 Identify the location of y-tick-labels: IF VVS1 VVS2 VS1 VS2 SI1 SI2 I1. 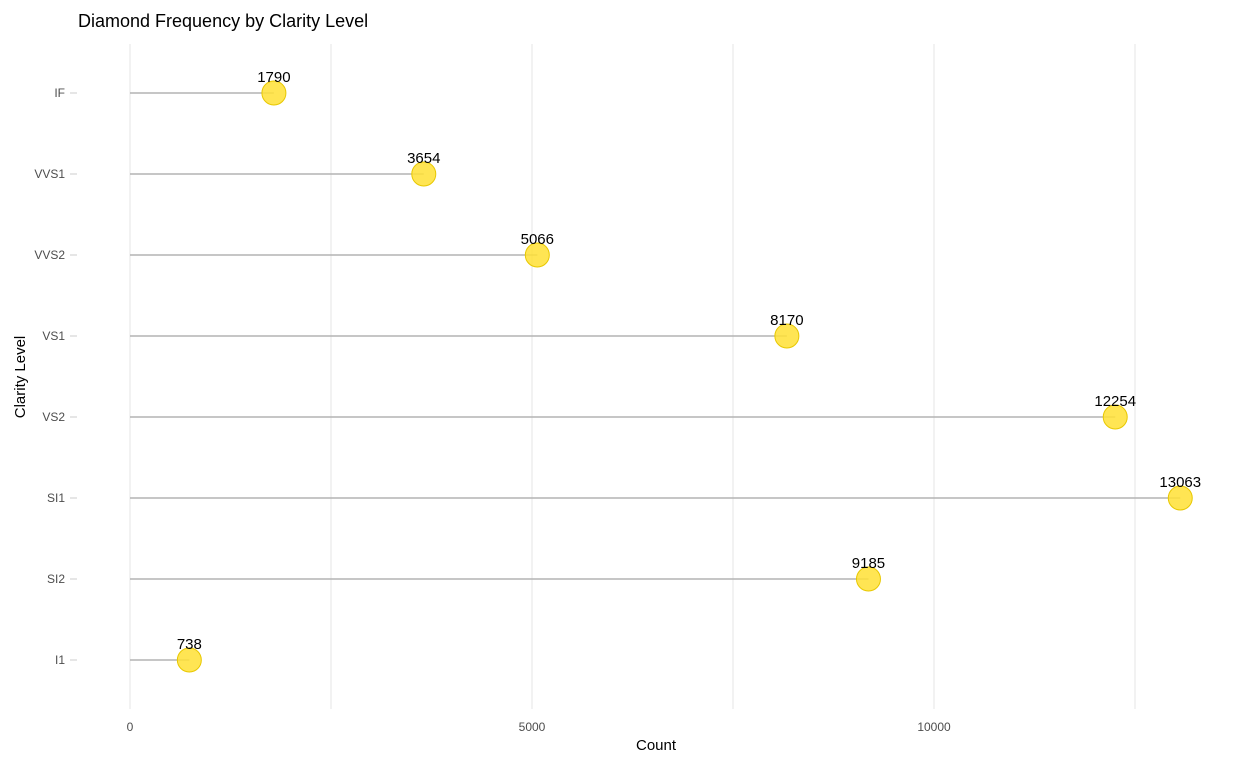
(49, 376).